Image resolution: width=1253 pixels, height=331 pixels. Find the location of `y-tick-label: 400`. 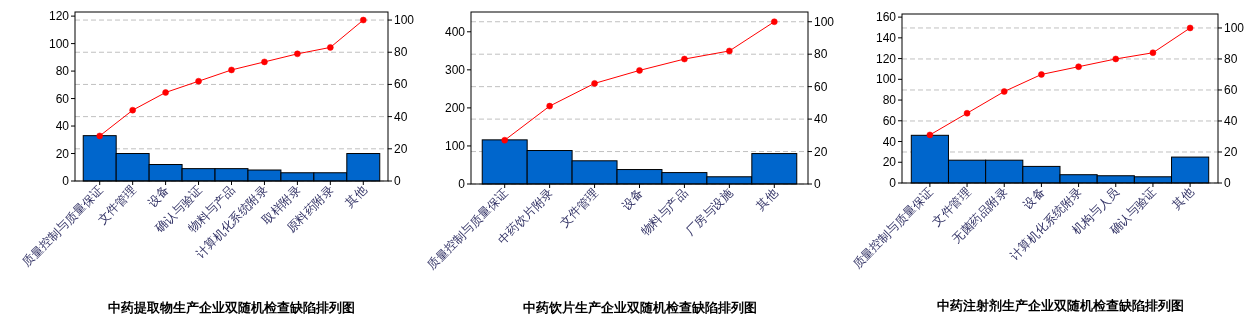

y-tick-label: 400 is located at coordinates (455, 31).